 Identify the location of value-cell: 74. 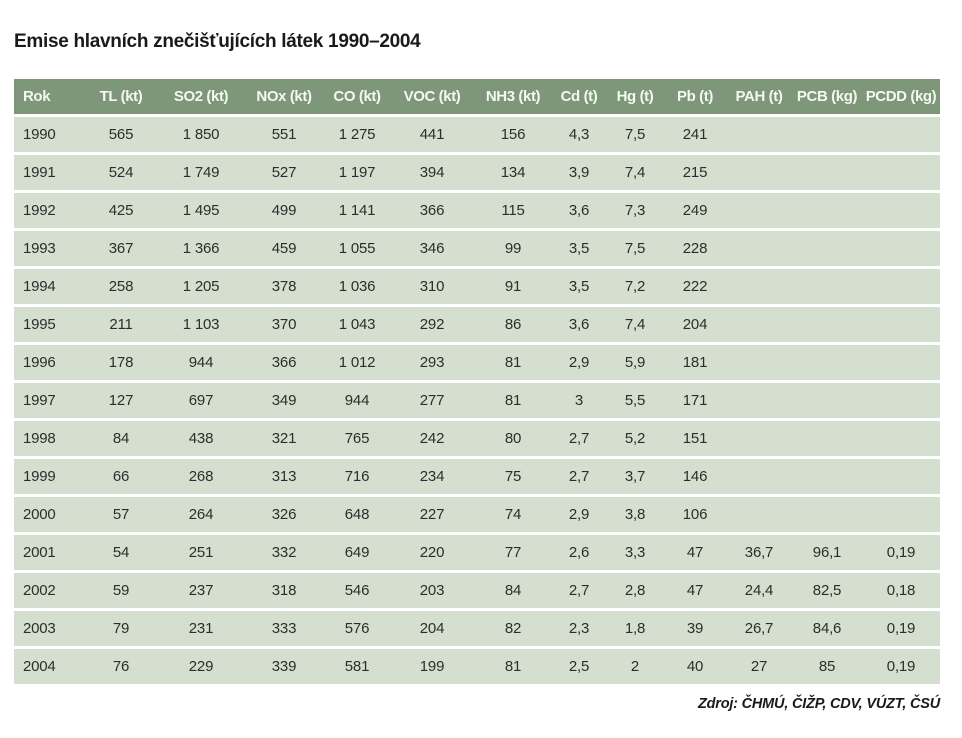
(513, 515).